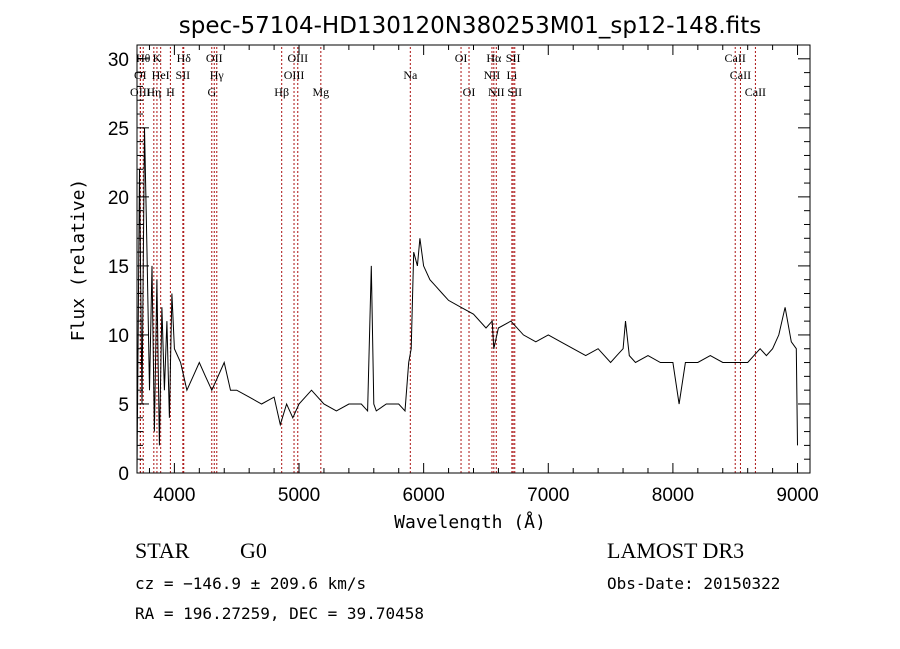 This screenshot has height=649, width=900. I want to click on spectral-line-label: Hθ, so click(143, 58).